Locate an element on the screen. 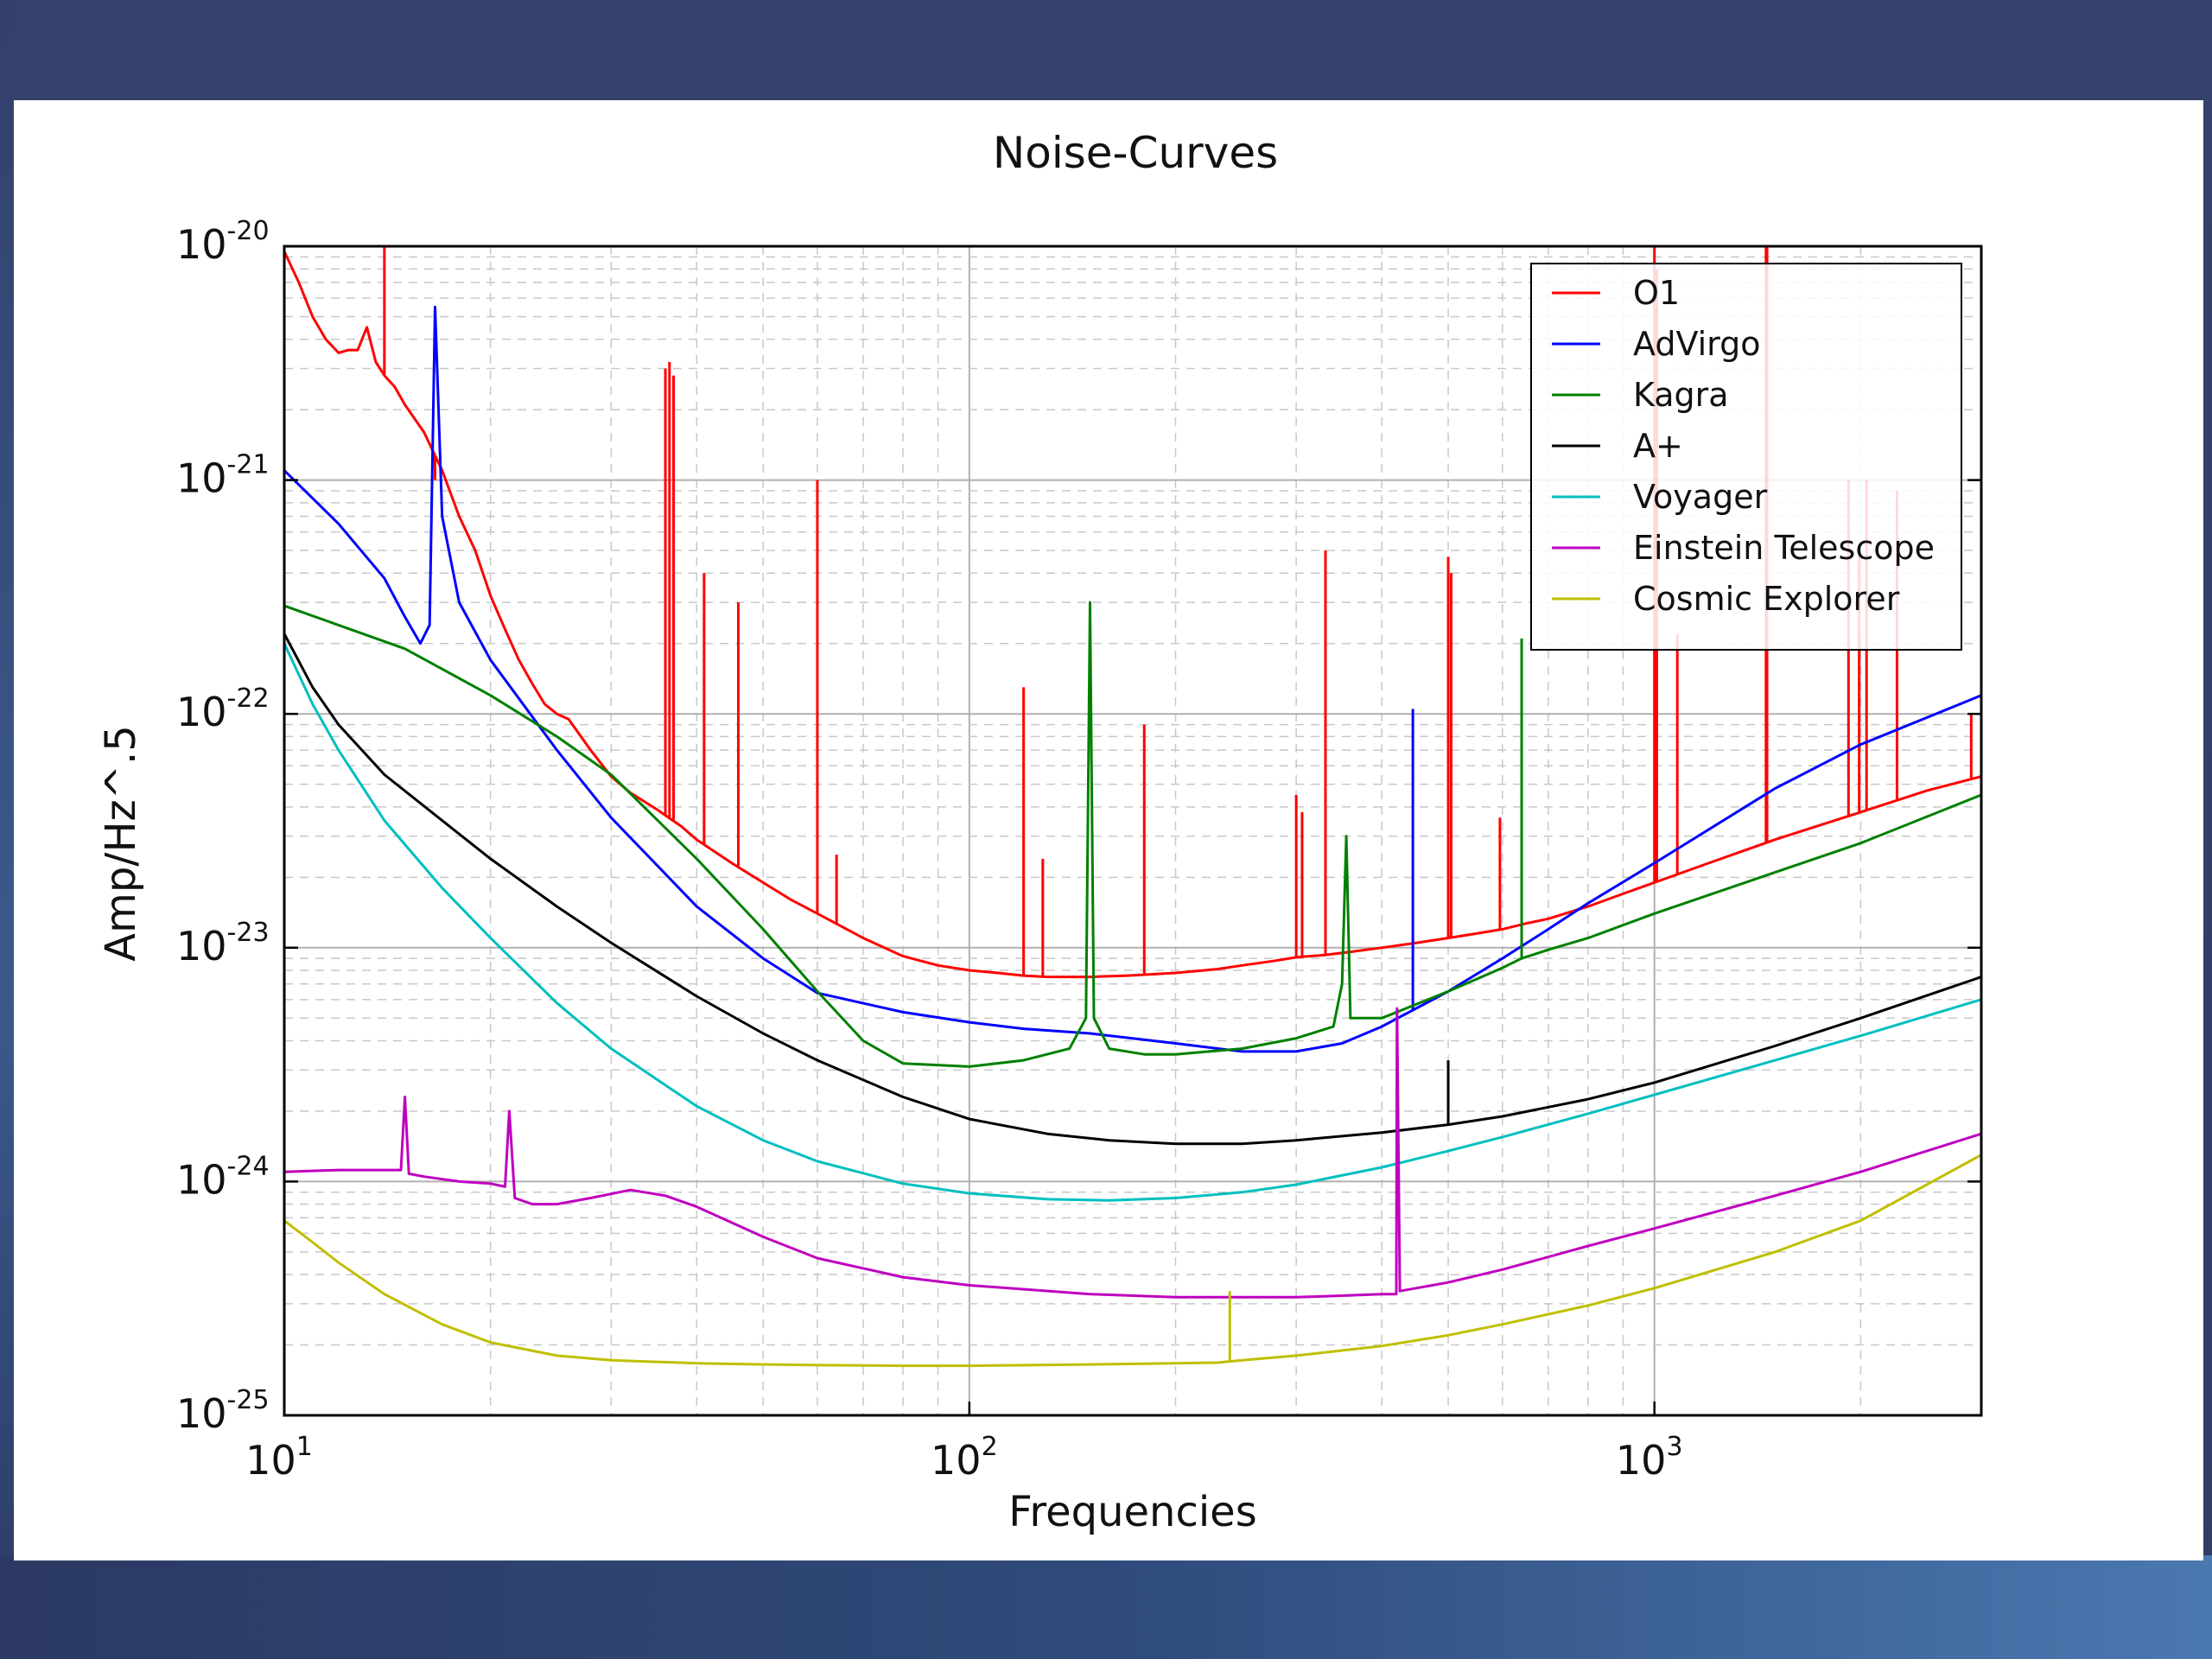 The width and height of the screenshot is (2212, 1659). y-tick-label: 10-21 is located at coordinates (223, 476).